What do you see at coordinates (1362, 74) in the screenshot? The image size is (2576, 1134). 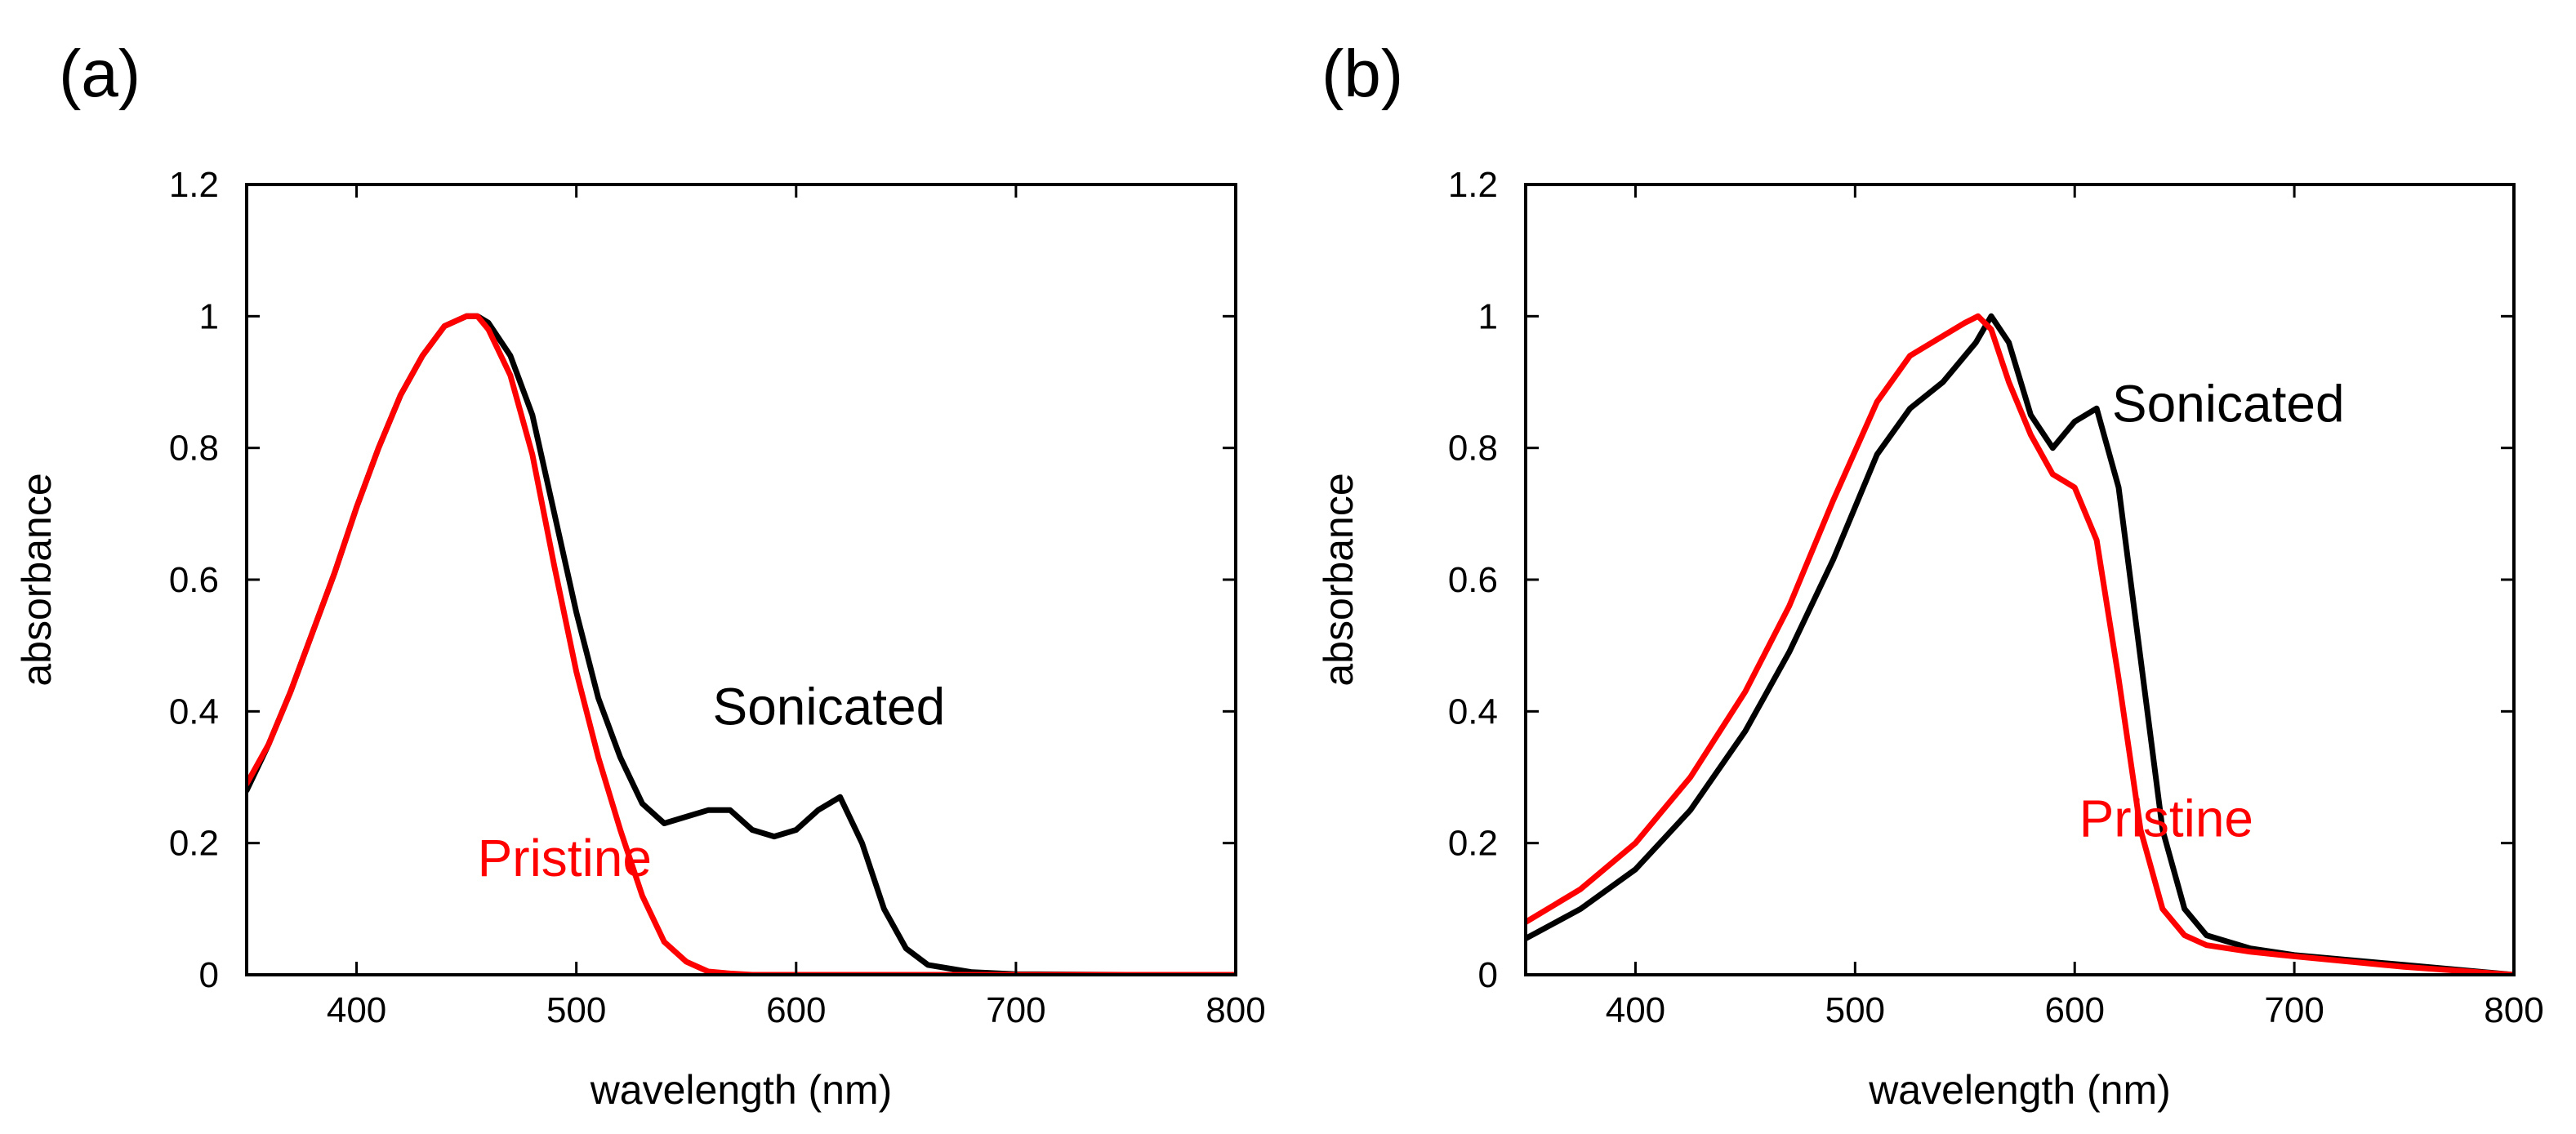 I see `panel-label: (b)` at bounding box center [1362, 74].